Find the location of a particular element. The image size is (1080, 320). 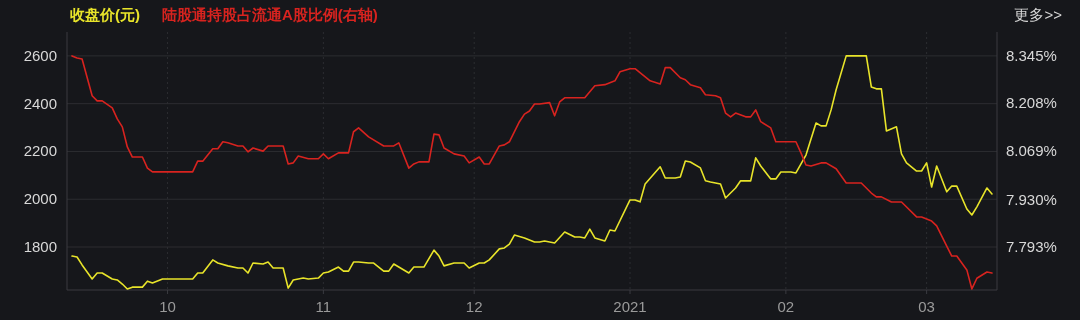

y-tick-label: 2600 is located at coordinates (40, 55).